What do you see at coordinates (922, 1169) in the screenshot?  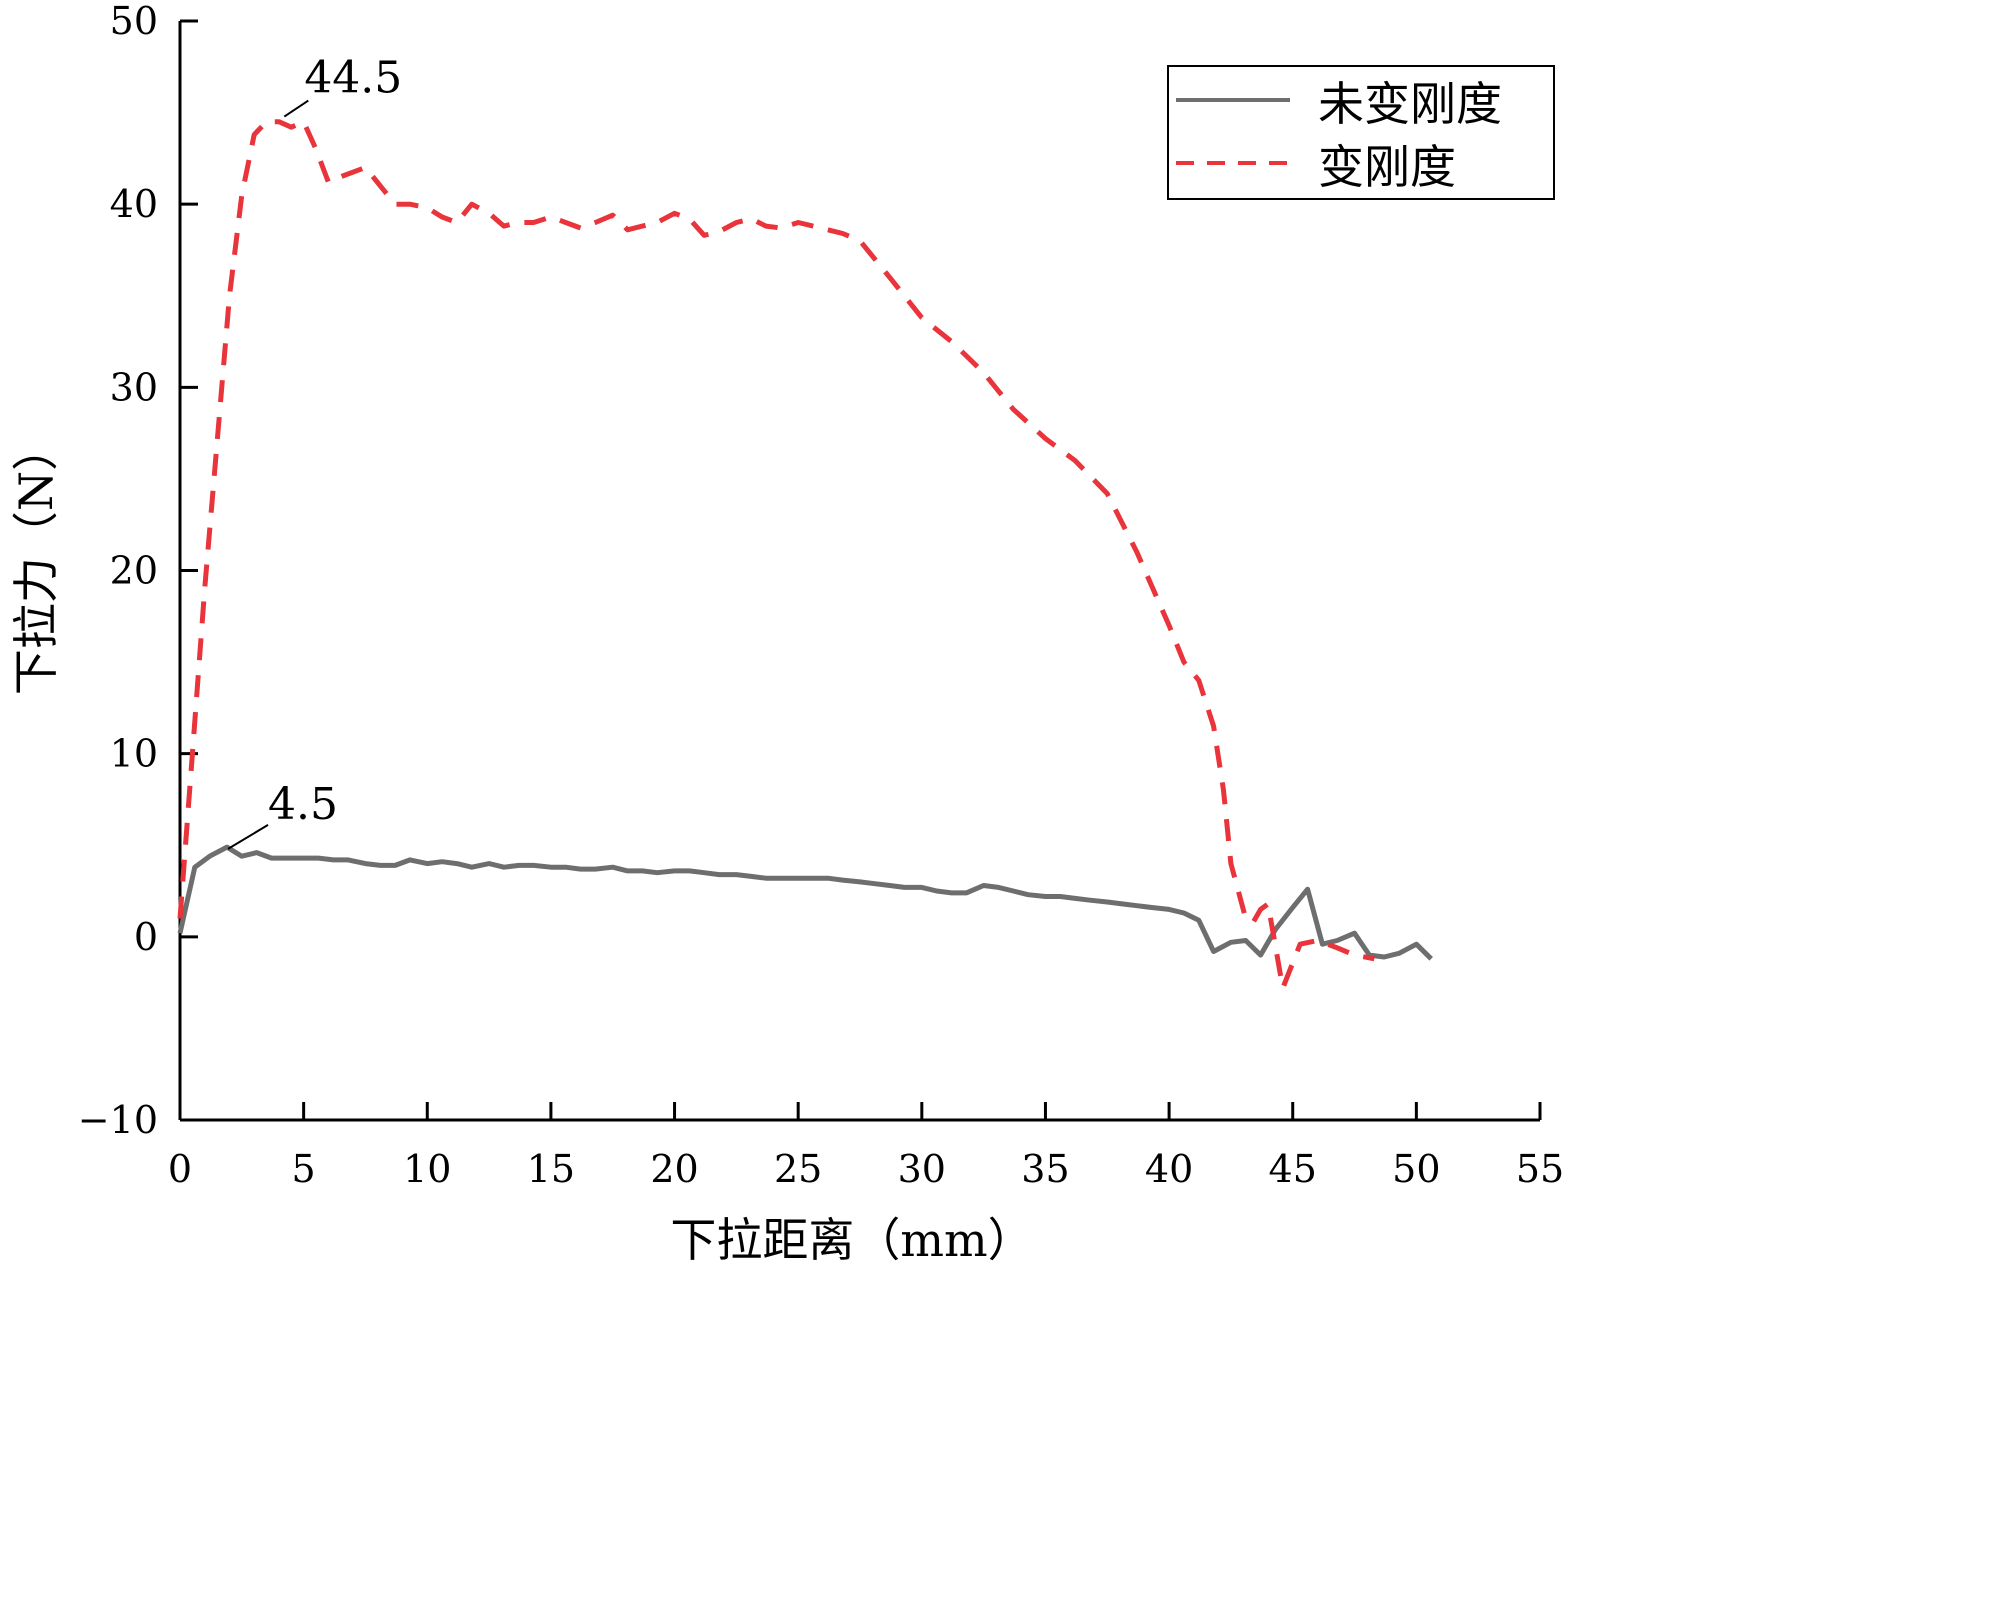 I see `x-tick-label: 30` at bounding box center [922, 1169].